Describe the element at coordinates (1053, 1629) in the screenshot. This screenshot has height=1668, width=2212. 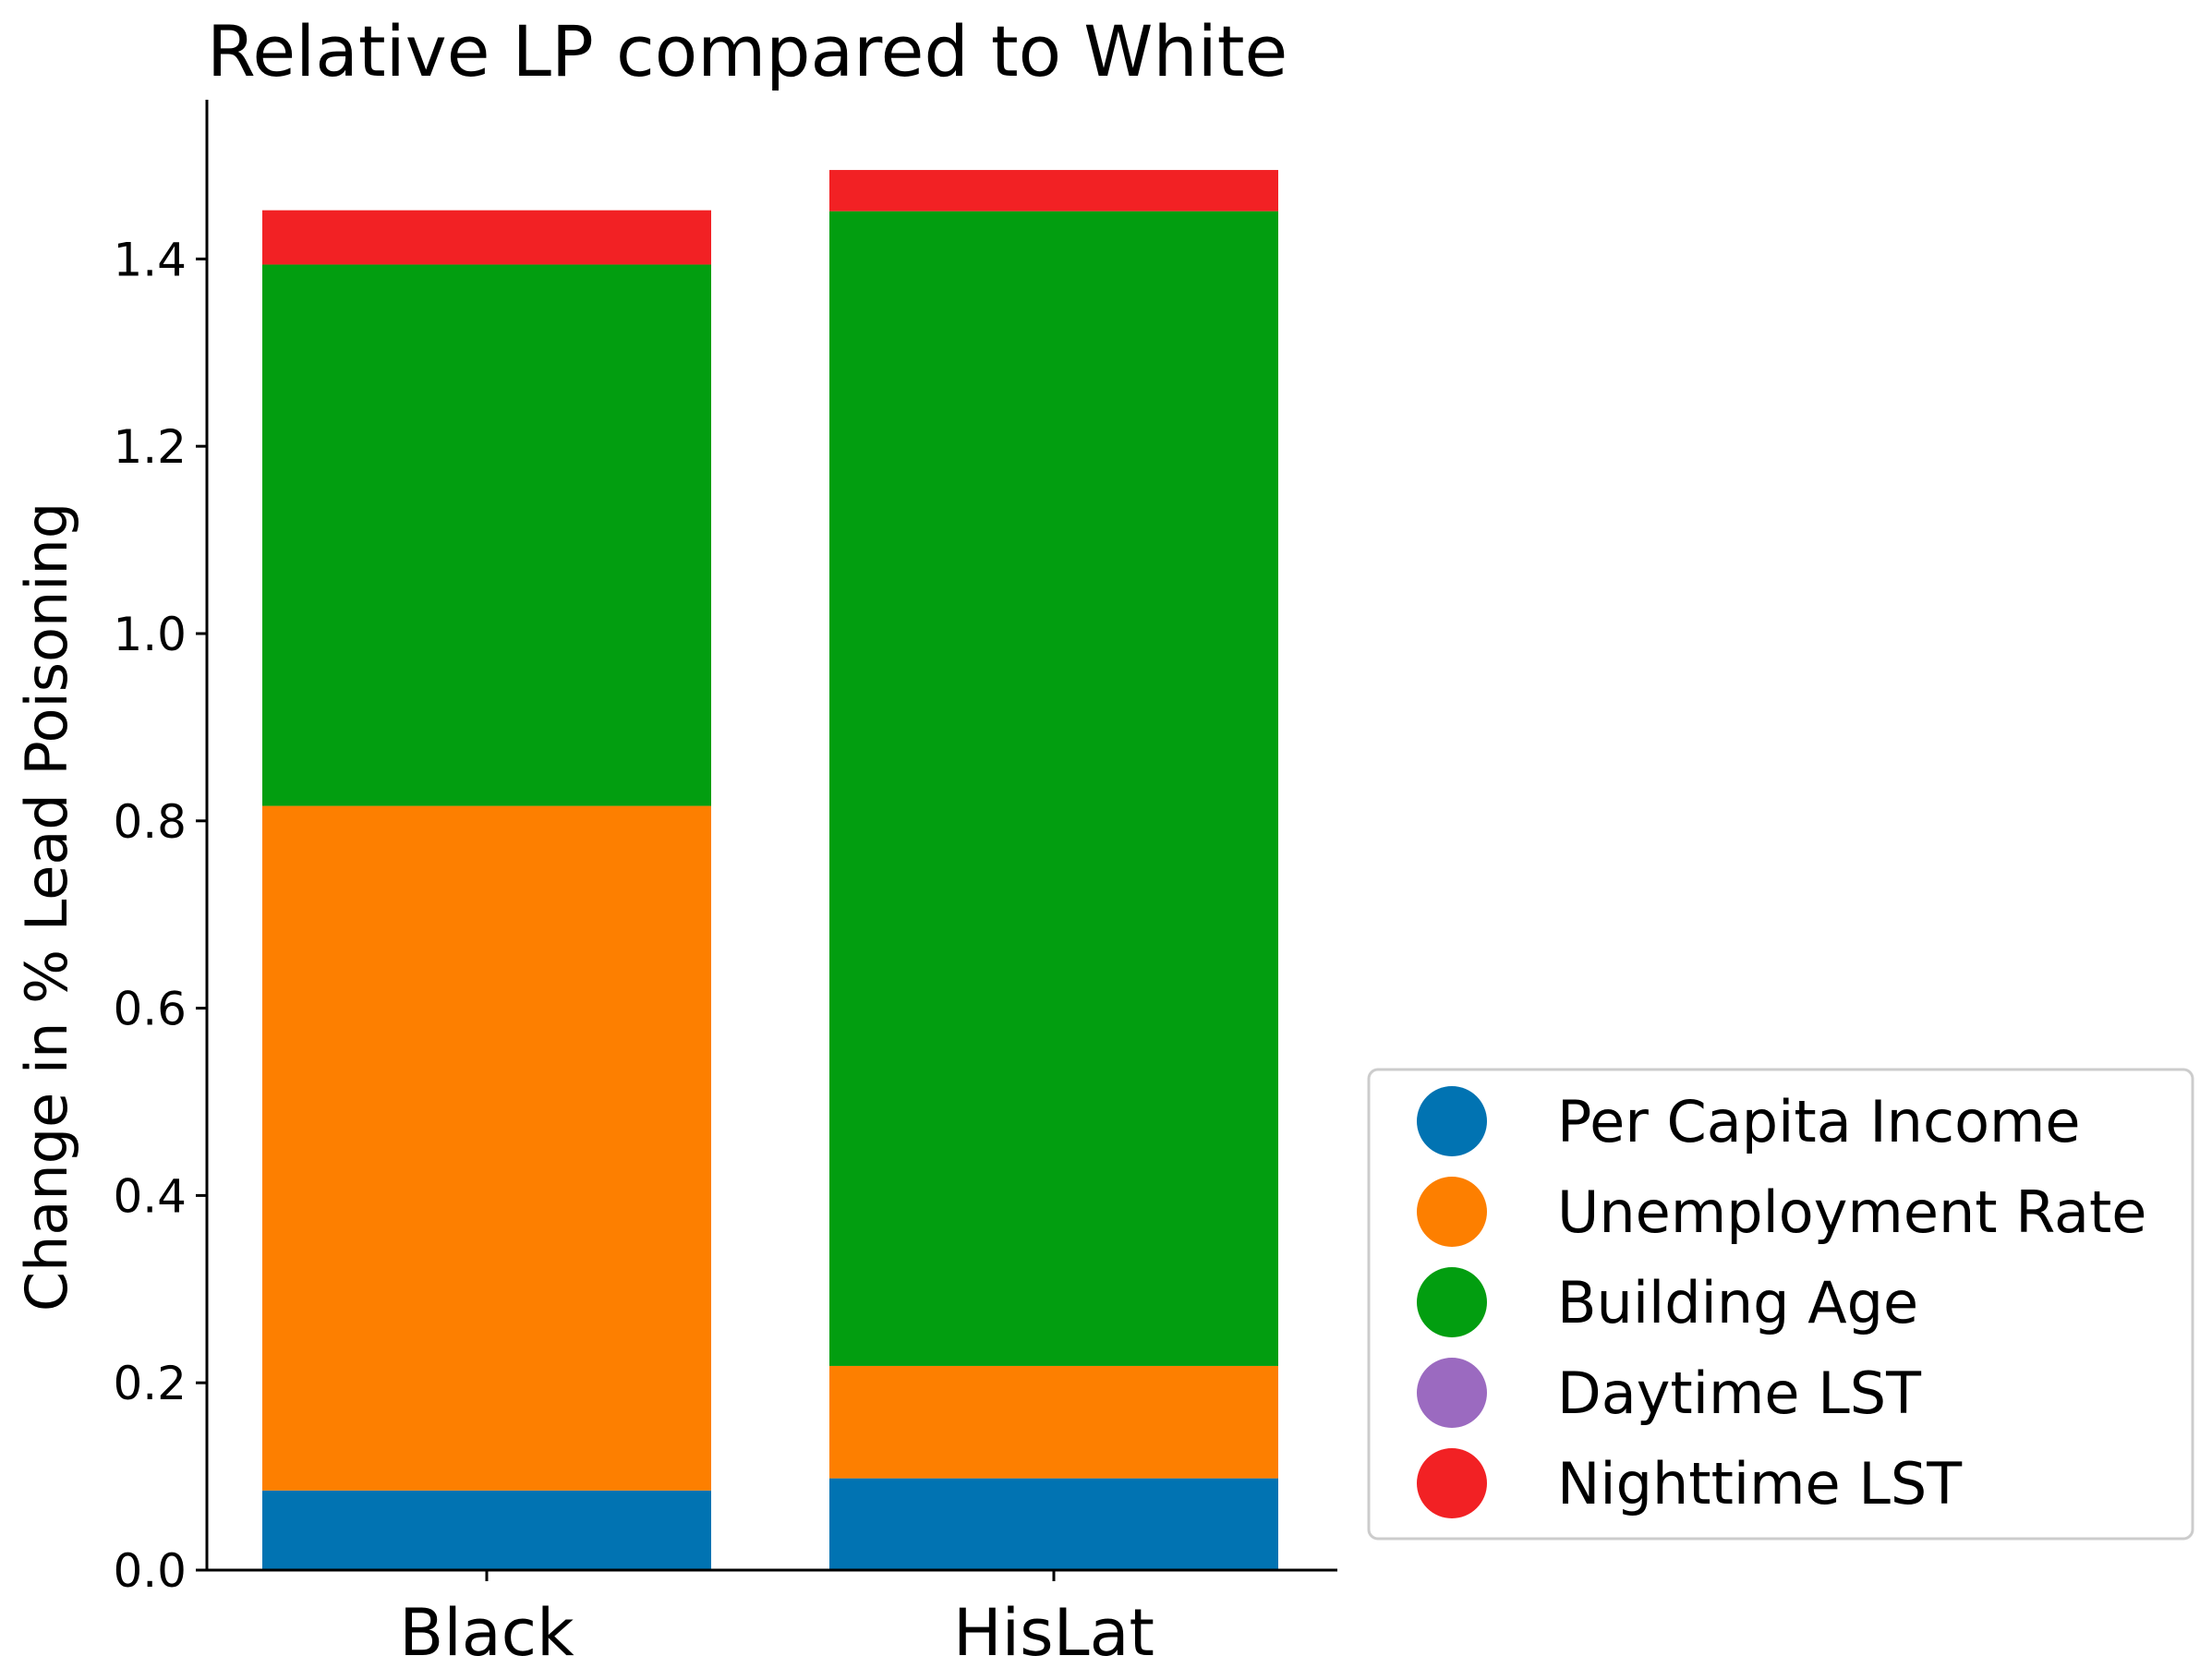
I see `x-tick-label-hislat: HisLat` at that location.